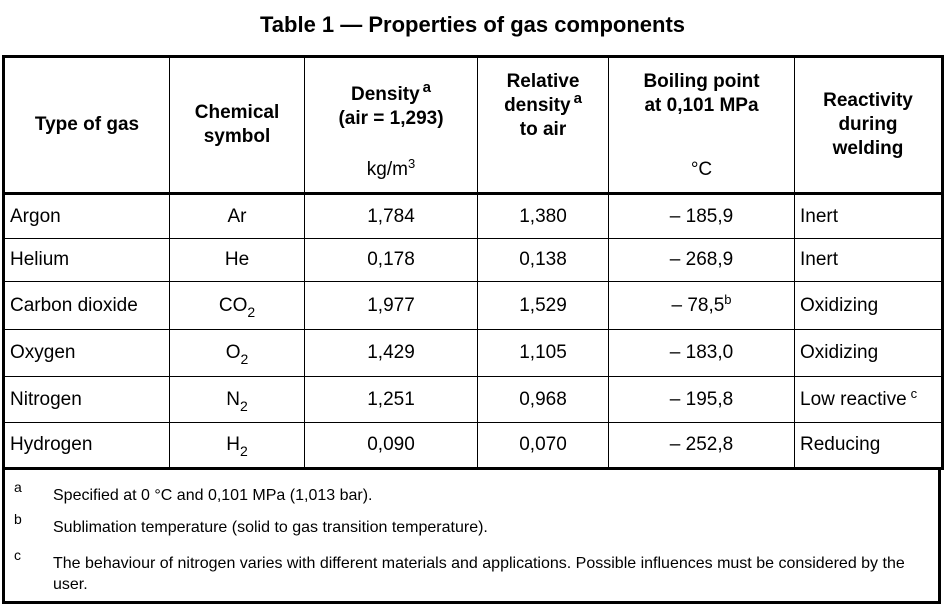  I want to click on table-row: Argon Ar 1,784 1,380 – 185,9 Inert, so click(473, 216).